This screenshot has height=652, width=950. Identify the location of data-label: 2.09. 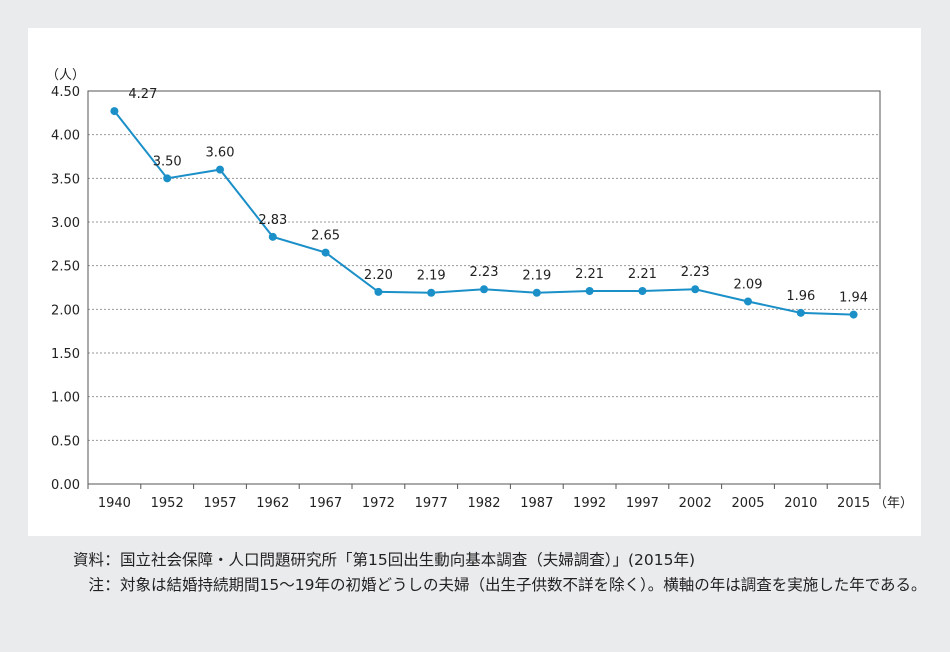
(748, 284).